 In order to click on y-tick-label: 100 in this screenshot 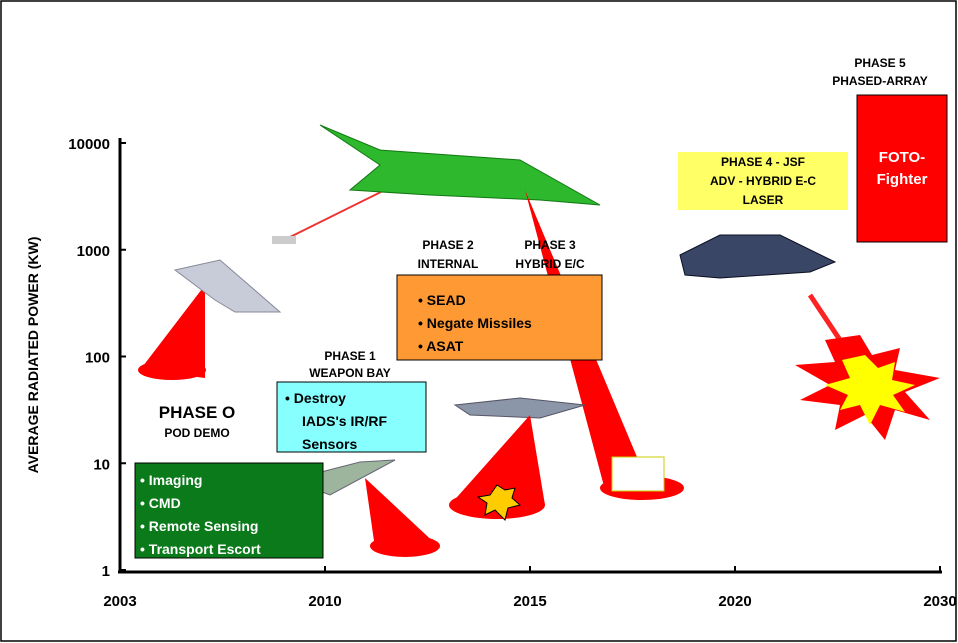, I will do `click(97, 358)`.